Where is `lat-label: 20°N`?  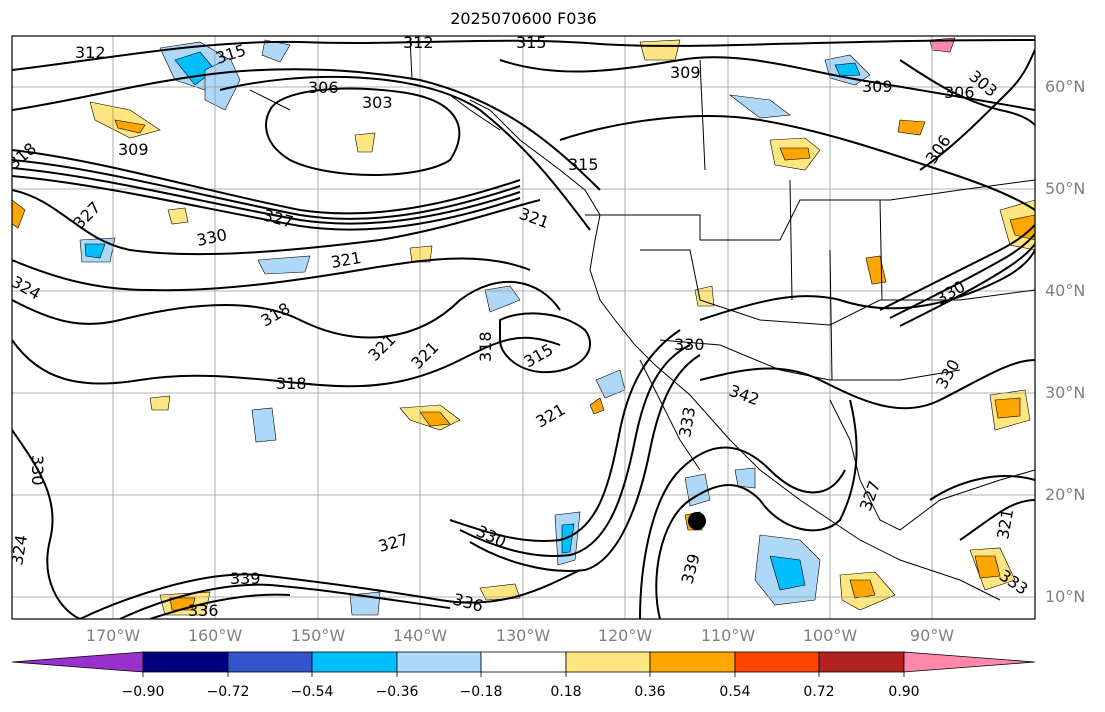
lat-label: 20°N is located at coordinates (1065, 494).